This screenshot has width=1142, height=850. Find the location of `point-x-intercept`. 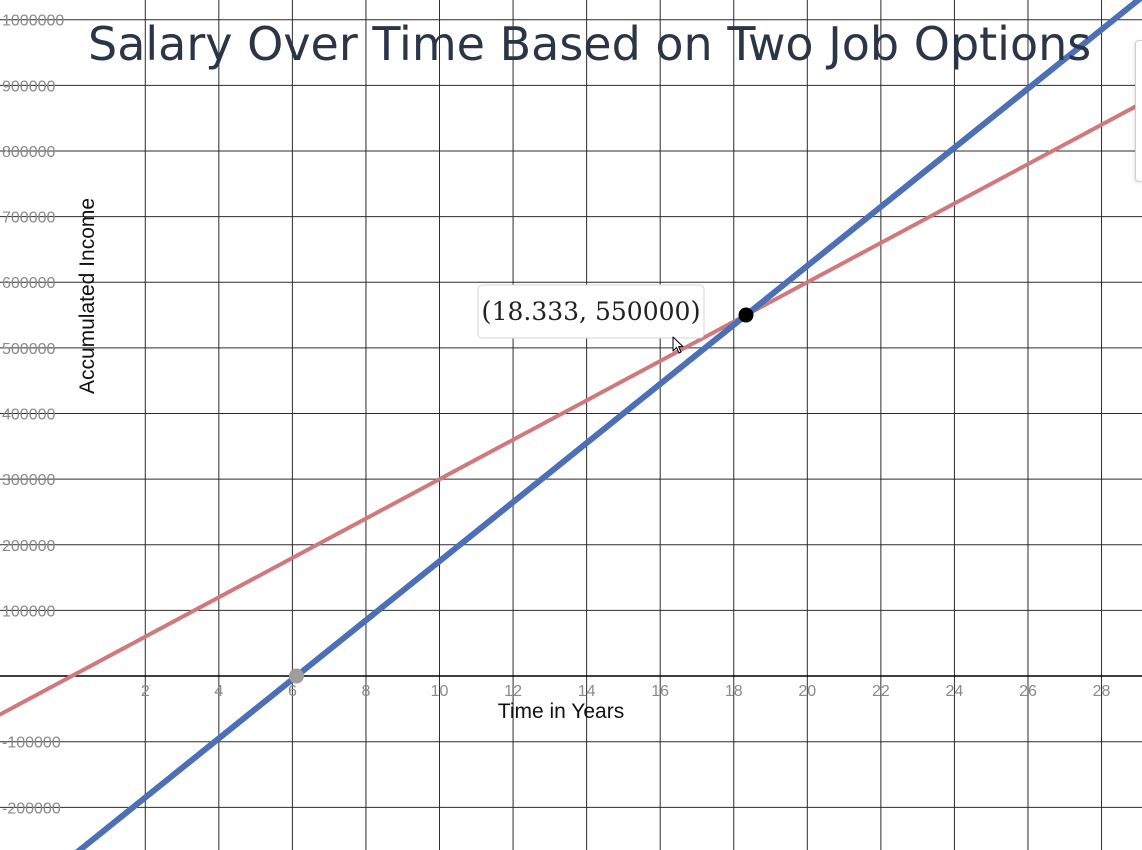

point-x-intercept is located at coordinates (296, 676).